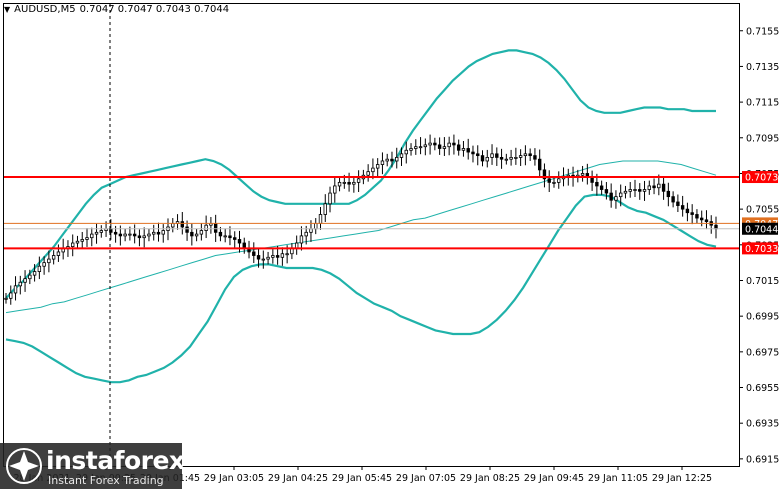 Image resolution: width=781 pixels, height=489 pixels. I want to click on instaforex-mark-icon, so click(24, 466).